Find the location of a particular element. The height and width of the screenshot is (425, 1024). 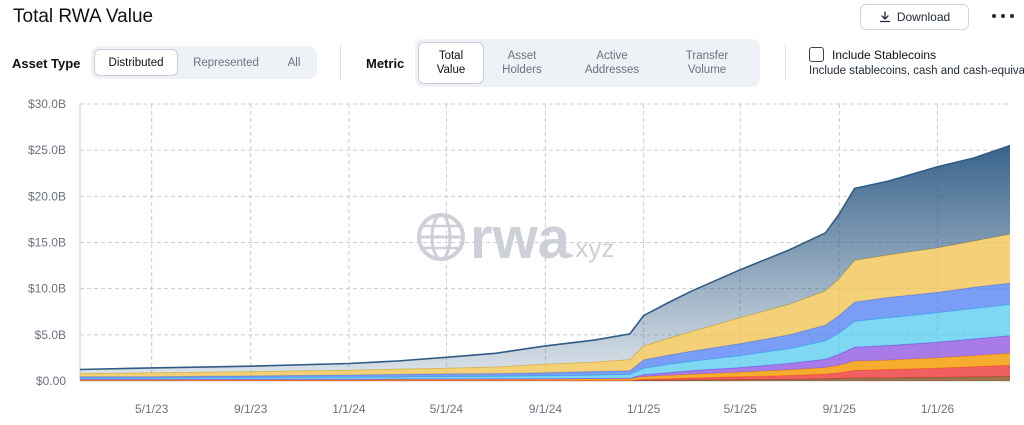

asset-type-represented: Represented is located at coordinates (226, 62).